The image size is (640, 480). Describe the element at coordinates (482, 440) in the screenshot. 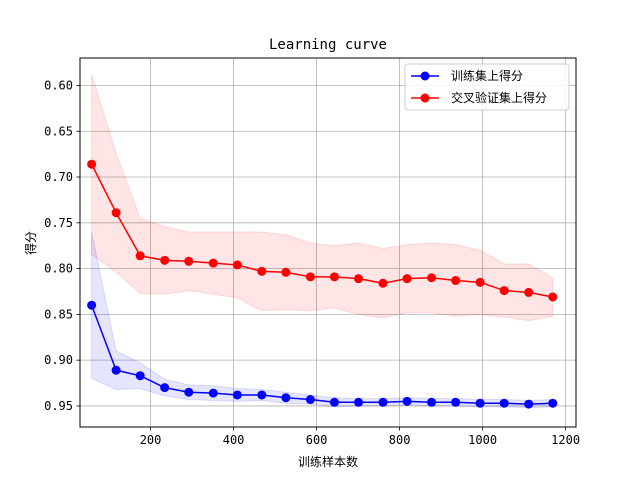

I see `x-tick-label: 1000` at that location.